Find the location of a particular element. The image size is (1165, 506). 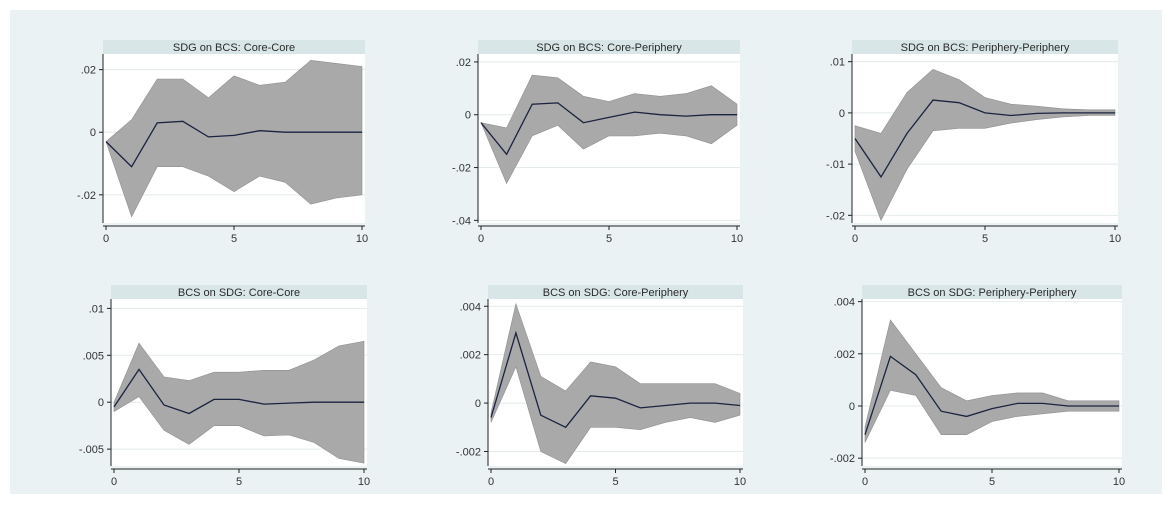

panel-title: BCS on SDG: Core-Periphery is located at coordinates (616, 293).